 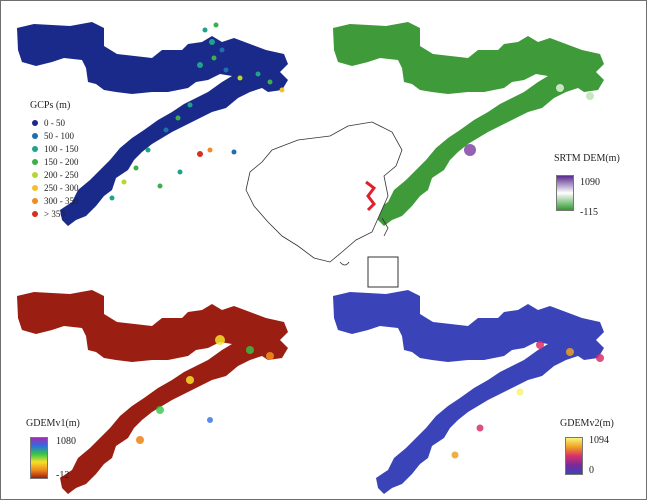 I want to click on gcp-legend-item: 50 - 100, so click(x=55, y=135).